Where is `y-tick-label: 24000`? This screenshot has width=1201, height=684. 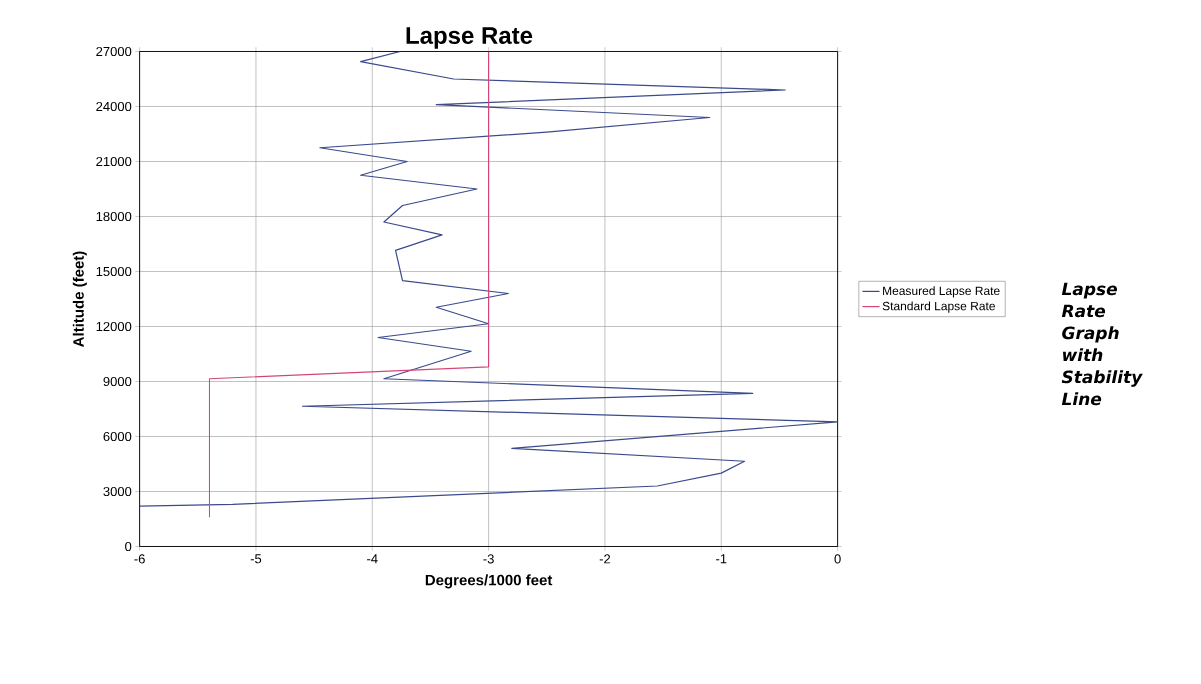 y-tick-label: 24000 is located at coordinates (114, 106).